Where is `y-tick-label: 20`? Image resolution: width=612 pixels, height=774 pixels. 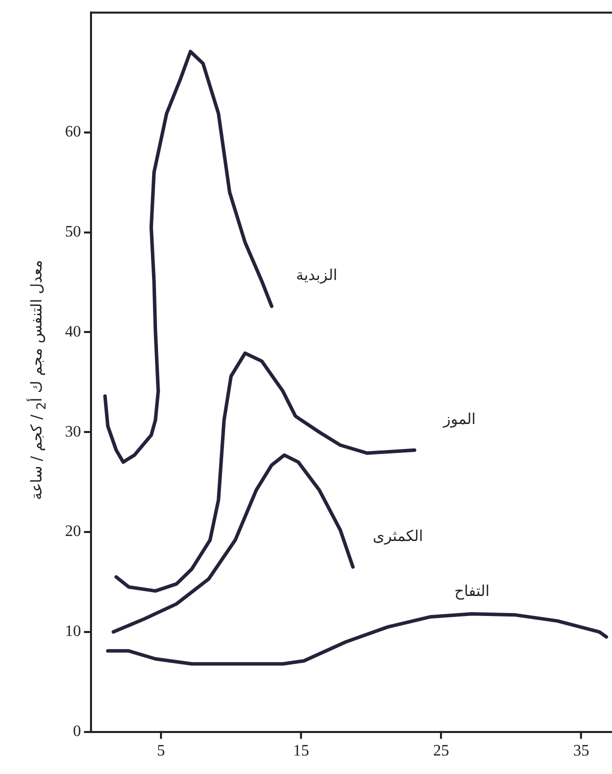 y-tick-label: 20 is located at coordinates (73, 531).